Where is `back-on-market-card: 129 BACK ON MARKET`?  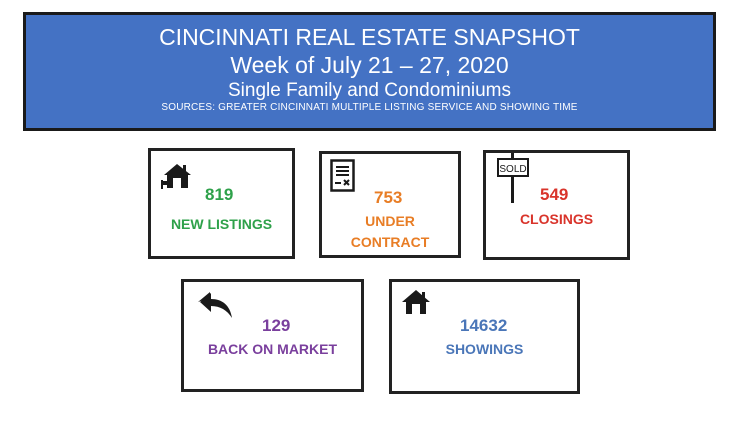
back-on-market-card: 129 BACK ON MARKET is located at coordinates (272, 335).